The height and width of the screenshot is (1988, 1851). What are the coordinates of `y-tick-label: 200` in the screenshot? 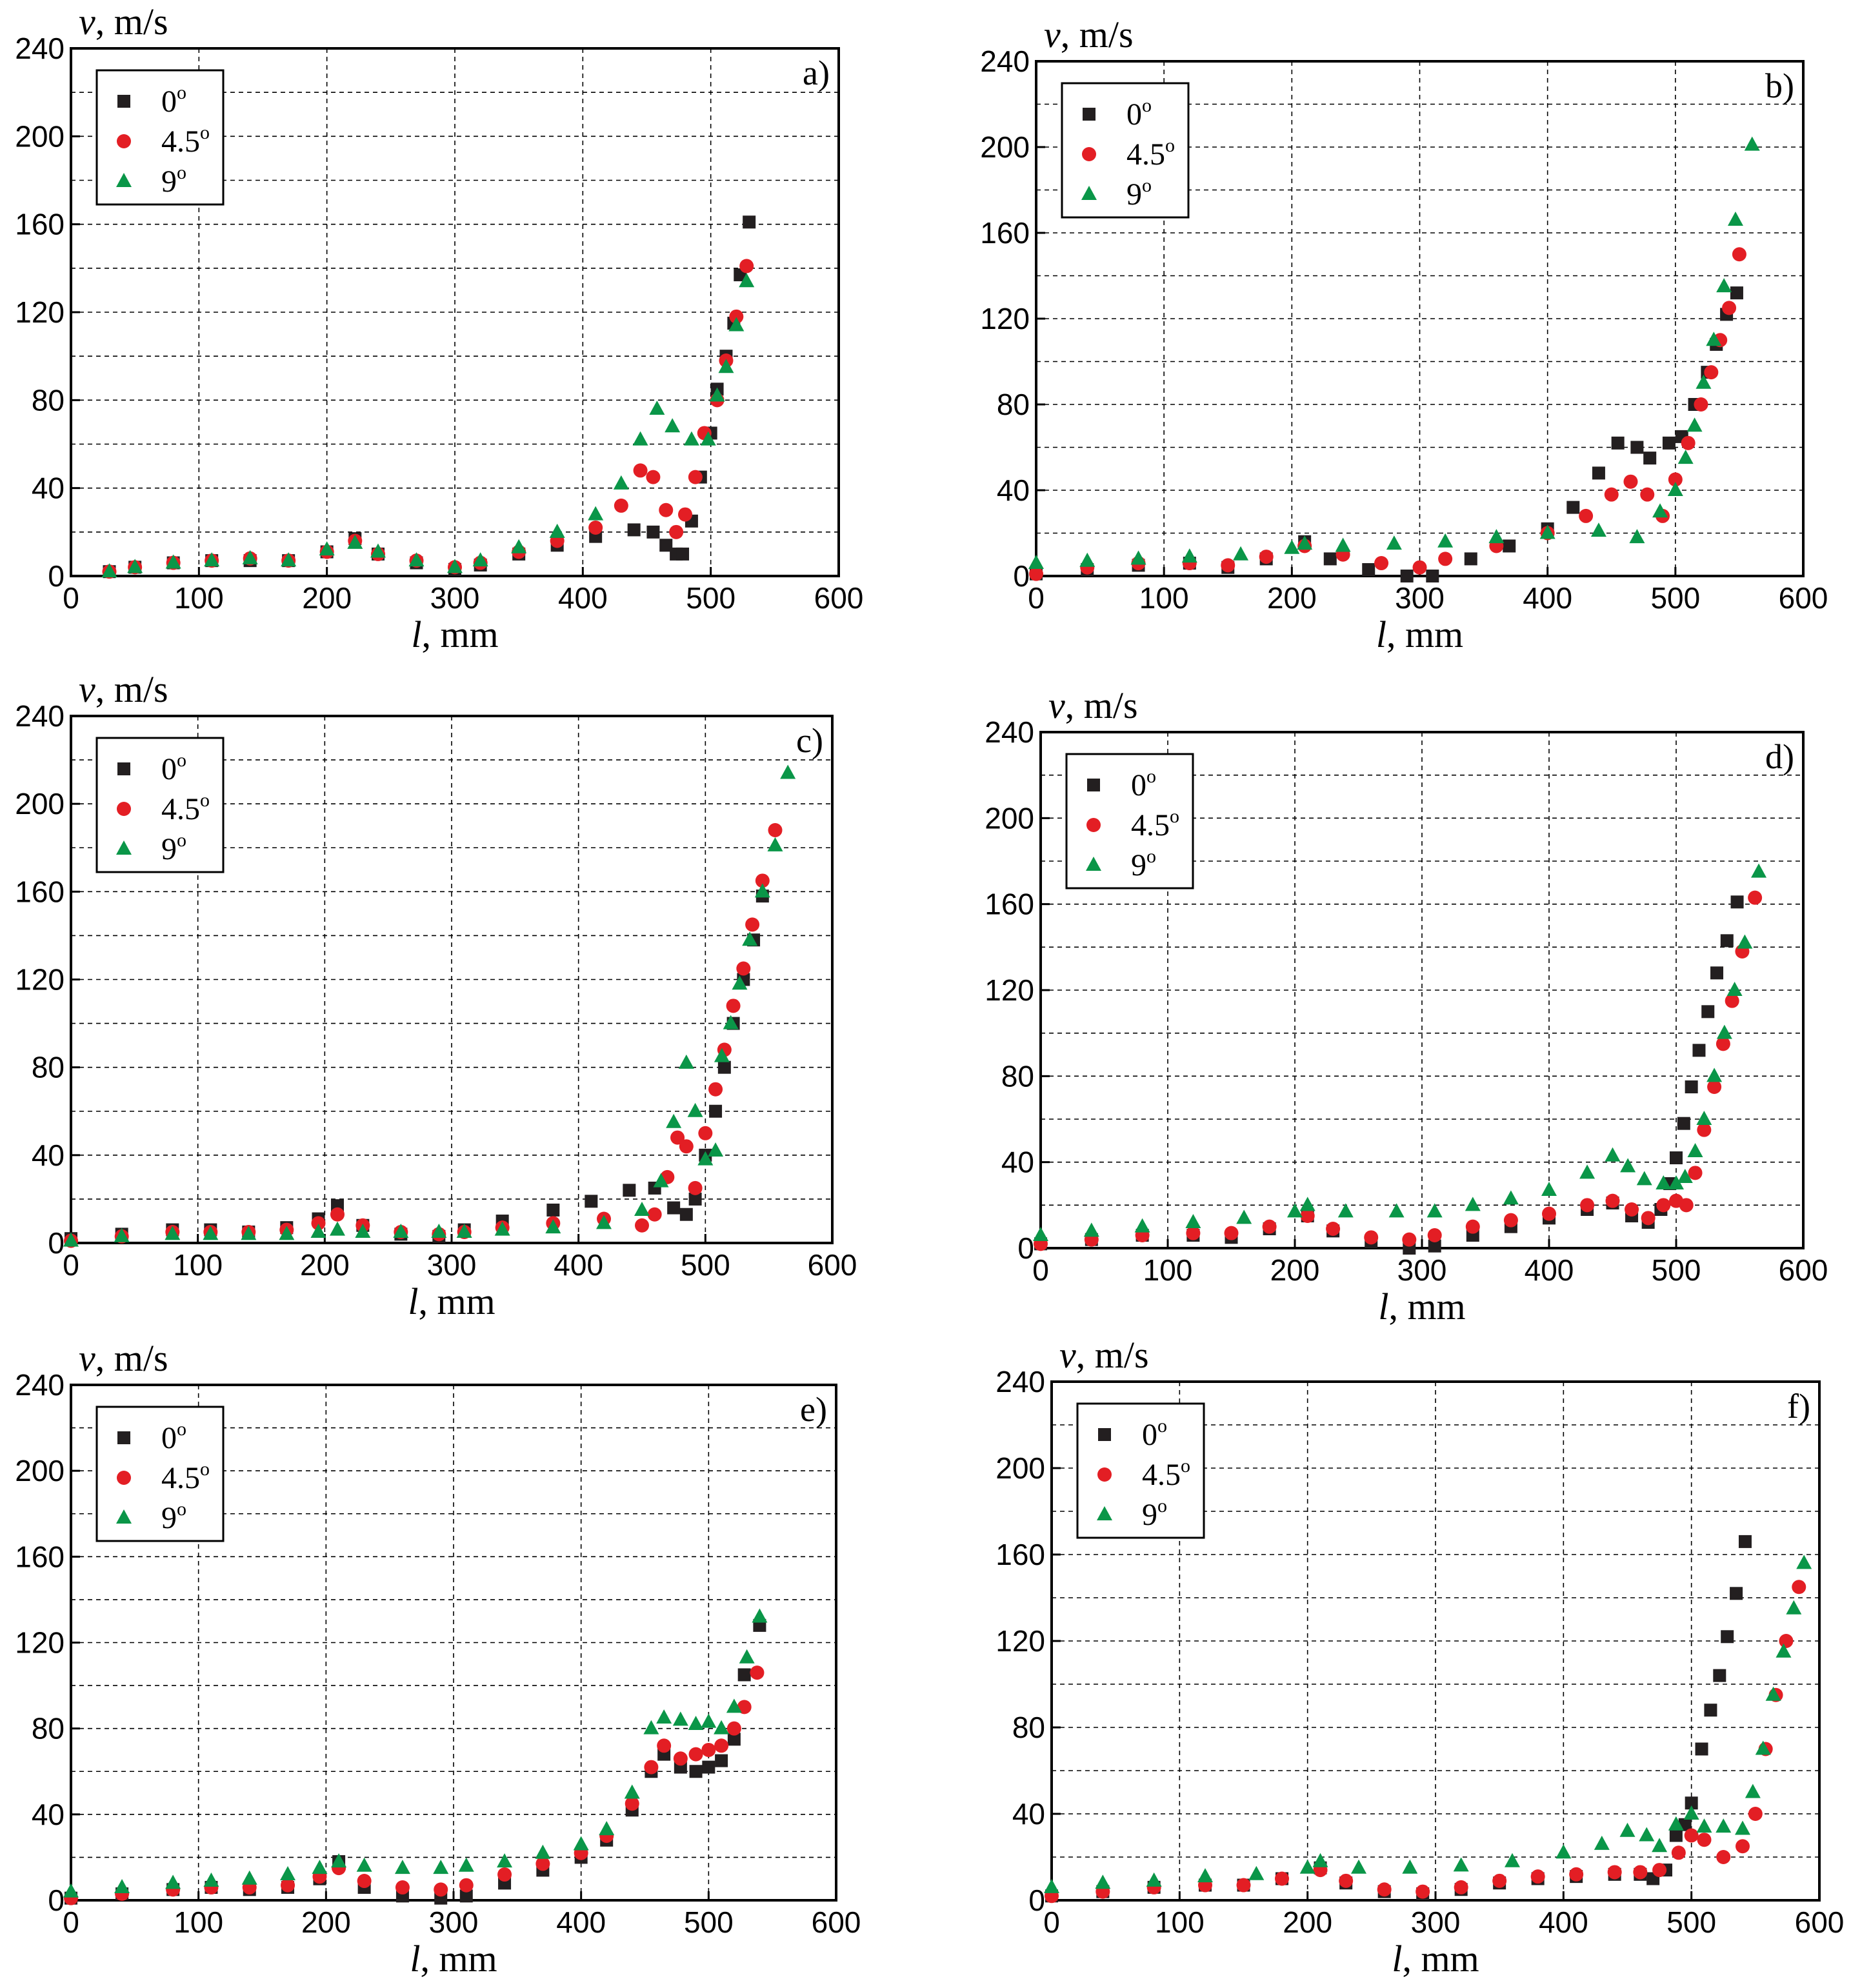 It's located at (1005, 147).